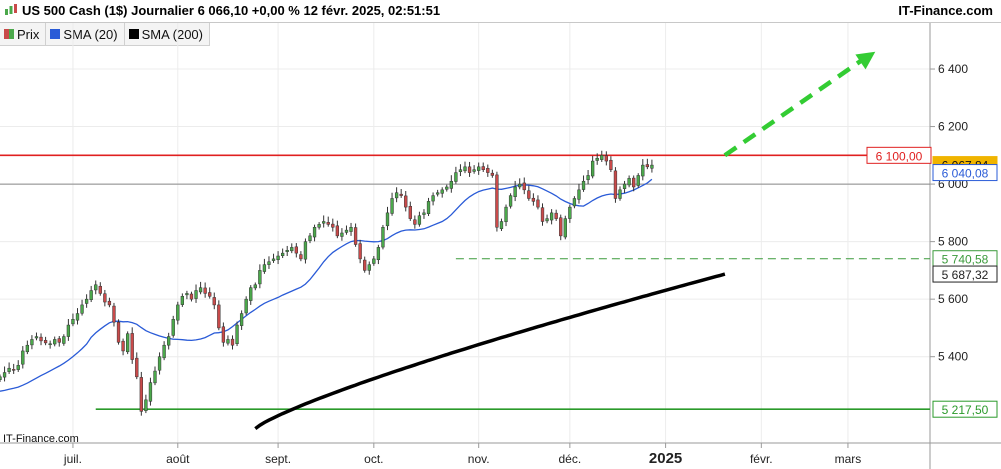 Image resolution: width=1001 pixels, height=469 pixels. What do you see at coordinates (953, 127) in the screenshot?
I see `y-tick-label: 6 200` at bounding box center [953, 127].